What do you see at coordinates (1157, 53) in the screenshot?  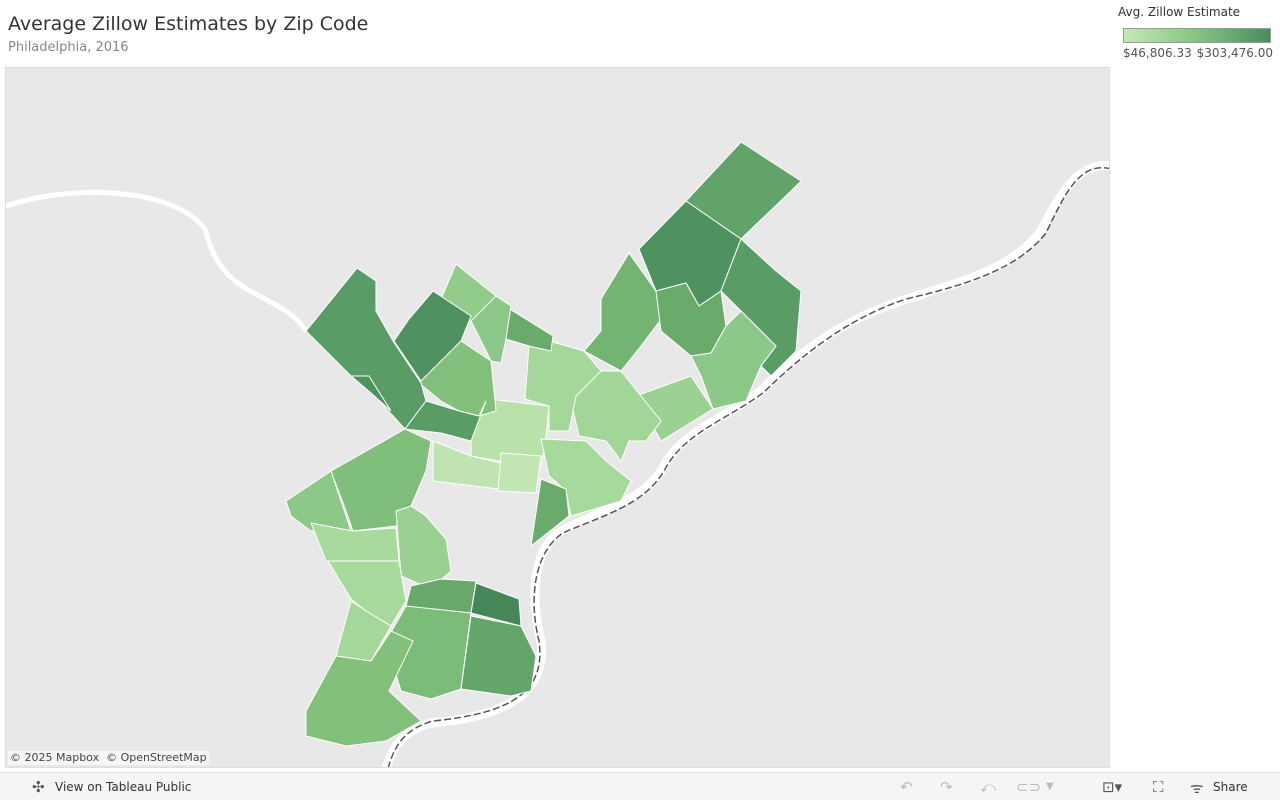 I see `legend-min: $46,806.33` at bounding box center [1157, 53].